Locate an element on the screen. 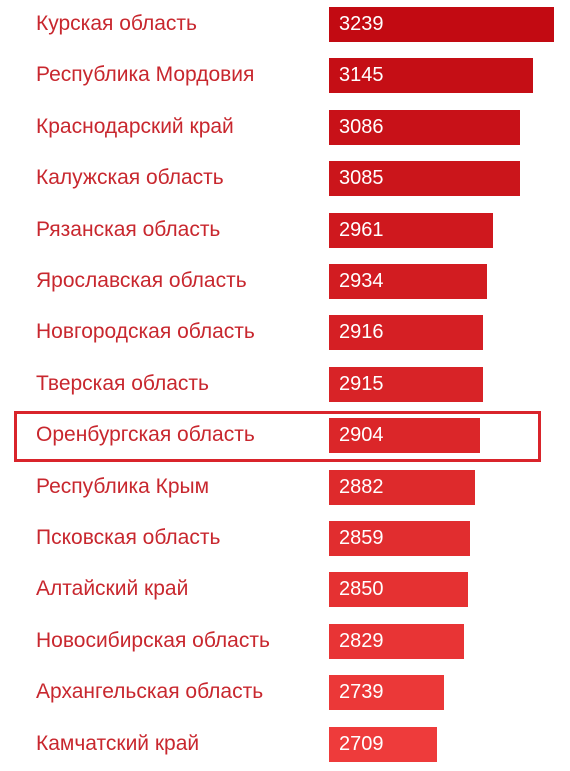  bar-row: Курская область 3239 is located at coordinates (285, 25).